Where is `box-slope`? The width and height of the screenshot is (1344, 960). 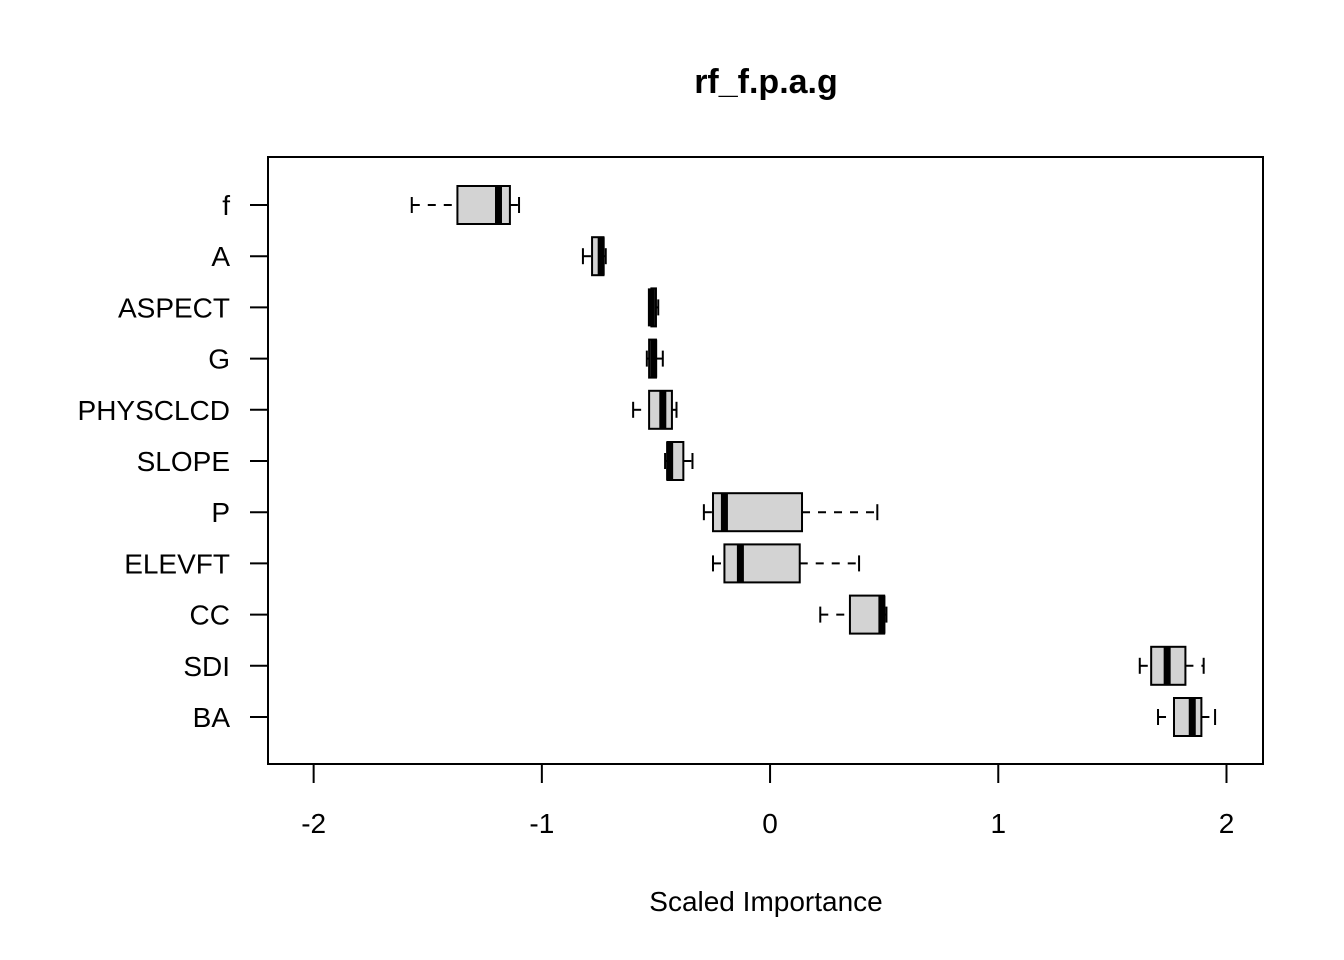 box-slope is located at coordinates (679, 461).